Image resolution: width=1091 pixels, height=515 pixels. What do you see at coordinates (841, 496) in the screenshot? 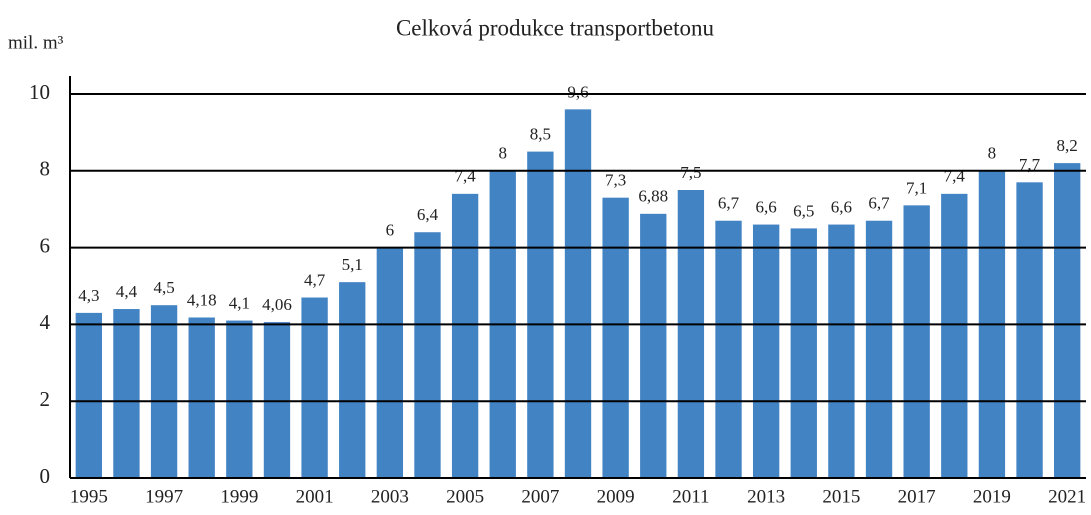
I see `x-tick-label: 2015` at bounding box center [841, 496].